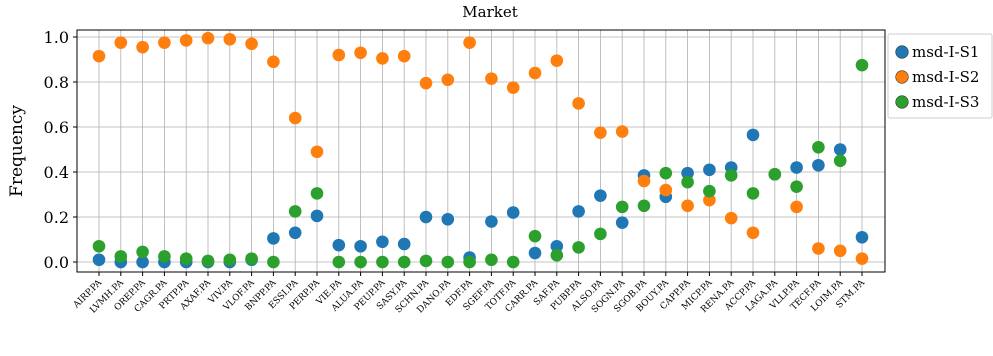 Image resolution: width=993 pixels, height=356 pixels. What do you see at coordinates (273, 262) in the screenshot?
I see `point-msd-I-S3-BNPP.PA` at bounding box center [273, 262].